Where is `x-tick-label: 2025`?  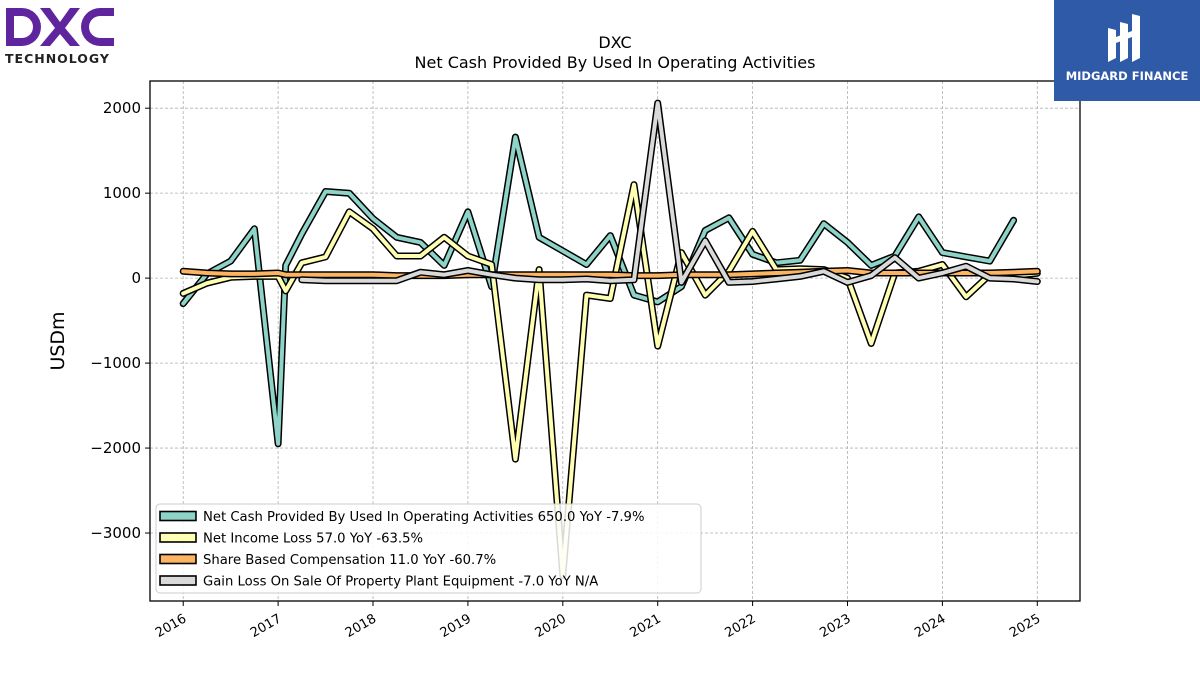
x-tick-label: 2025 is located at coordinates (1025, 626).